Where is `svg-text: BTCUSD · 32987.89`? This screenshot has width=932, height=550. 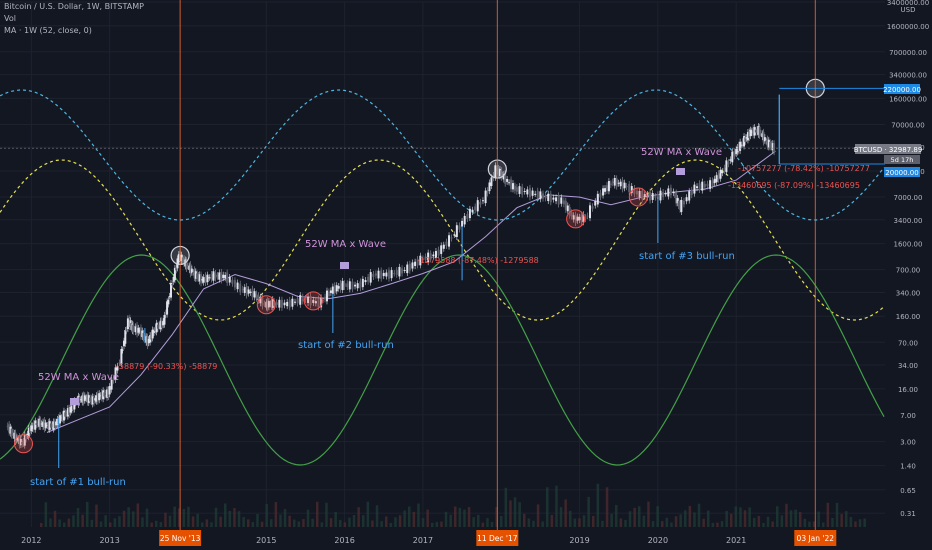 svg-text: BTCUSD · 32987.89 is located at coordinates (888, 150).